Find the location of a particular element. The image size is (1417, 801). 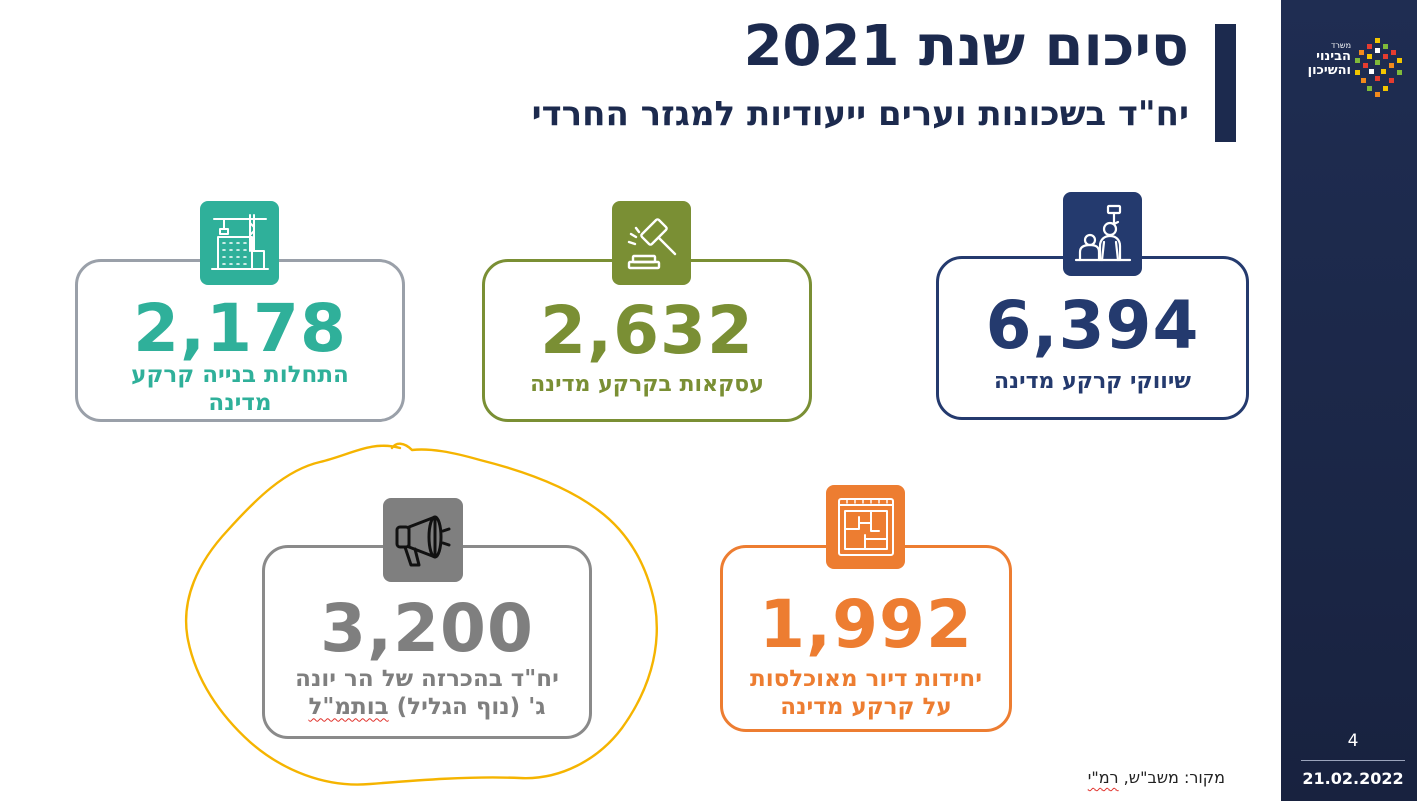

colorful-star-logo-icon is located at coordinates (1378, 67).